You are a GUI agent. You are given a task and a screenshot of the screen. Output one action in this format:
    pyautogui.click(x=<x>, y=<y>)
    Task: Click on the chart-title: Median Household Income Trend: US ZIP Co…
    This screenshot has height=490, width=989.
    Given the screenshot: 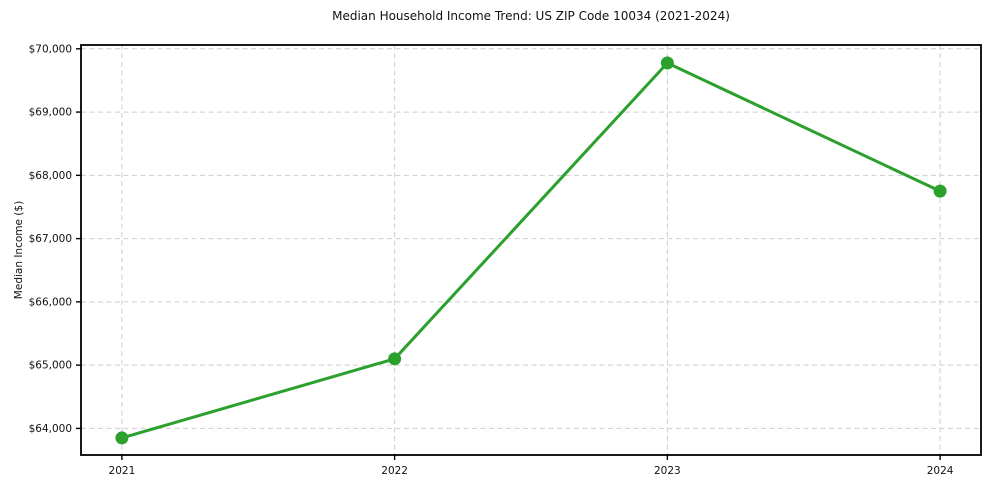 What is the action you would take?
    pyautogui.click(x=531, y=16)
    